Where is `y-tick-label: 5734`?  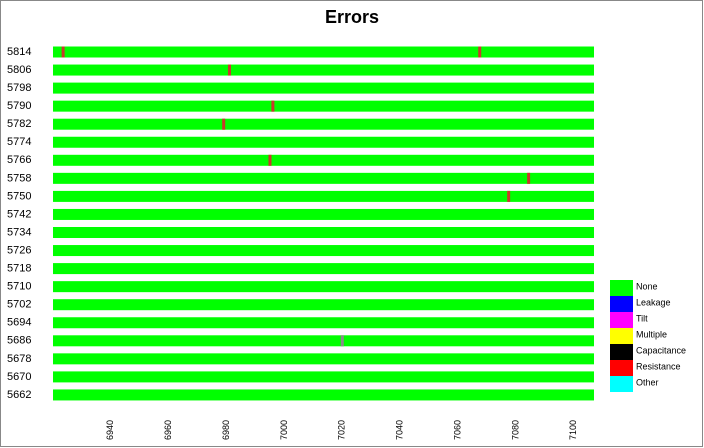 y-tick-label: 5734 is located at coordinates (19, 232).